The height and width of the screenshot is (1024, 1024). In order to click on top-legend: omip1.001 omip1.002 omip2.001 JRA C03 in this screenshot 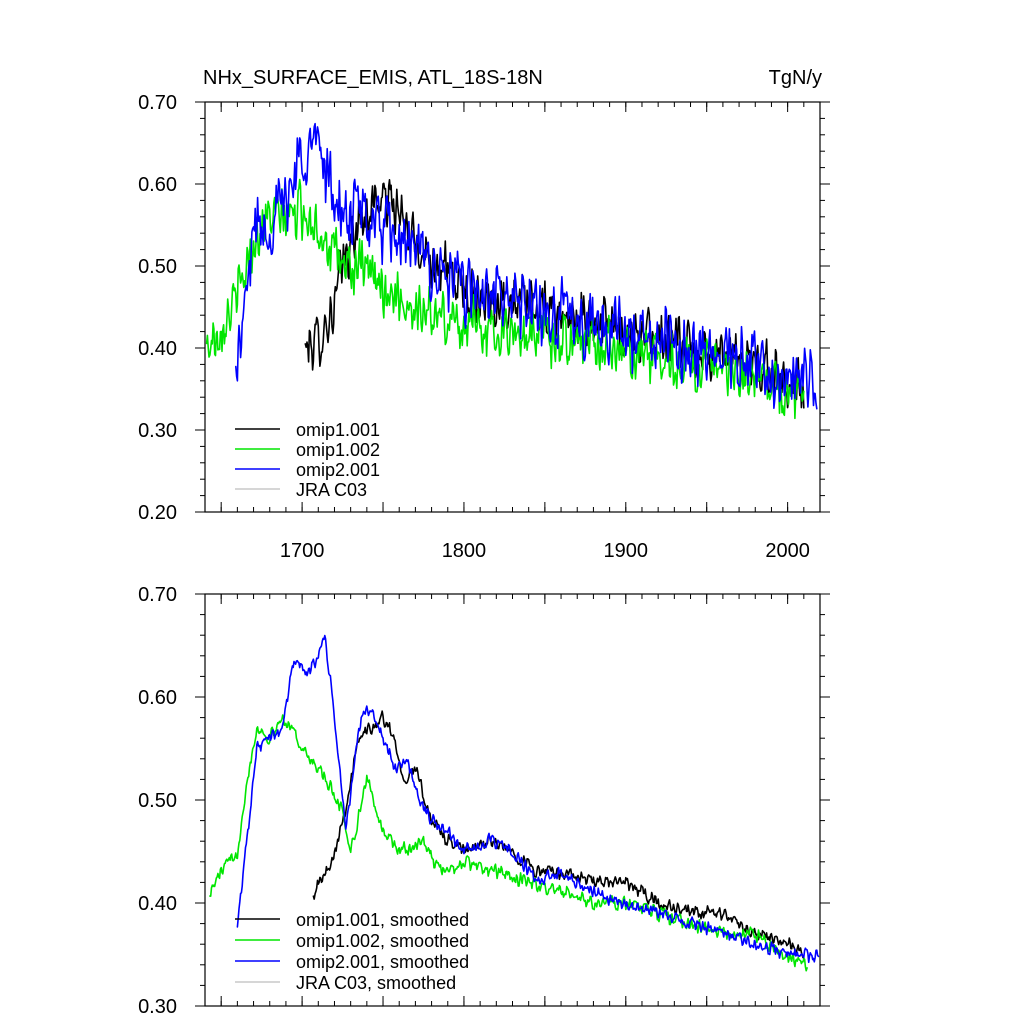, I will do `click(307, 460)`.